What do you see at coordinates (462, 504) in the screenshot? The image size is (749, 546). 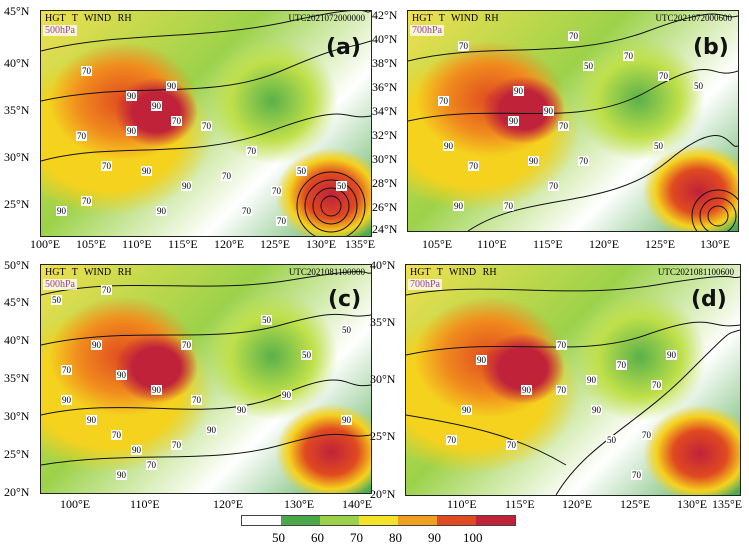 I see `panel-d-xtick: 110°E` at bounding box center [462, 504].